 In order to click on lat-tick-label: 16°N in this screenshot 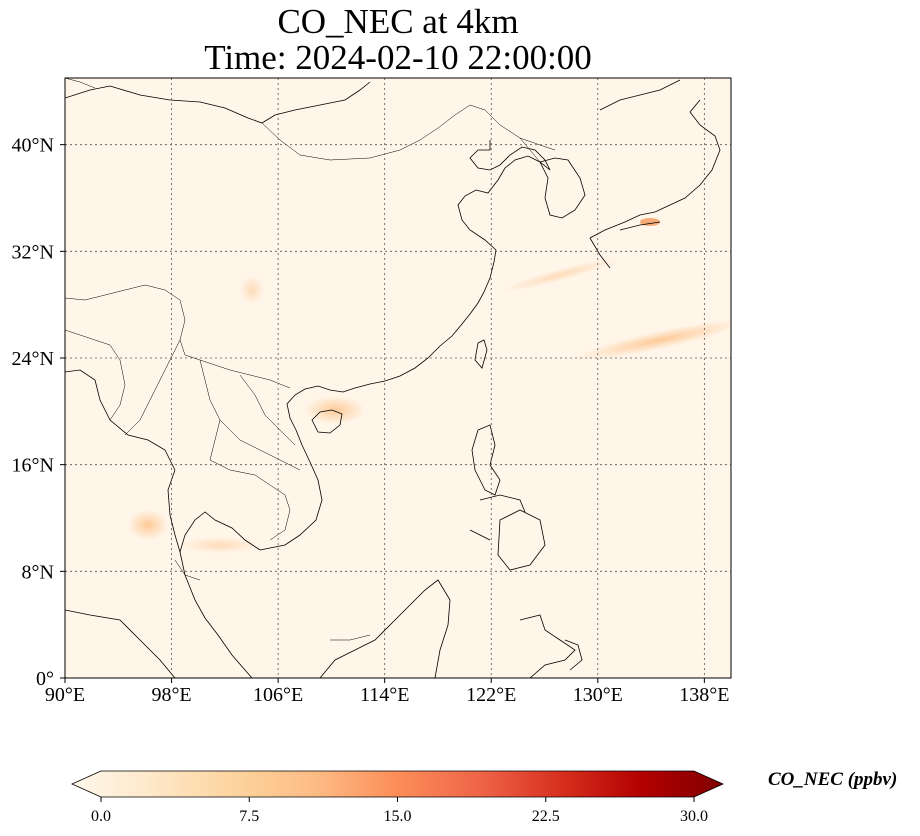, I will do `click(33, 466)`.